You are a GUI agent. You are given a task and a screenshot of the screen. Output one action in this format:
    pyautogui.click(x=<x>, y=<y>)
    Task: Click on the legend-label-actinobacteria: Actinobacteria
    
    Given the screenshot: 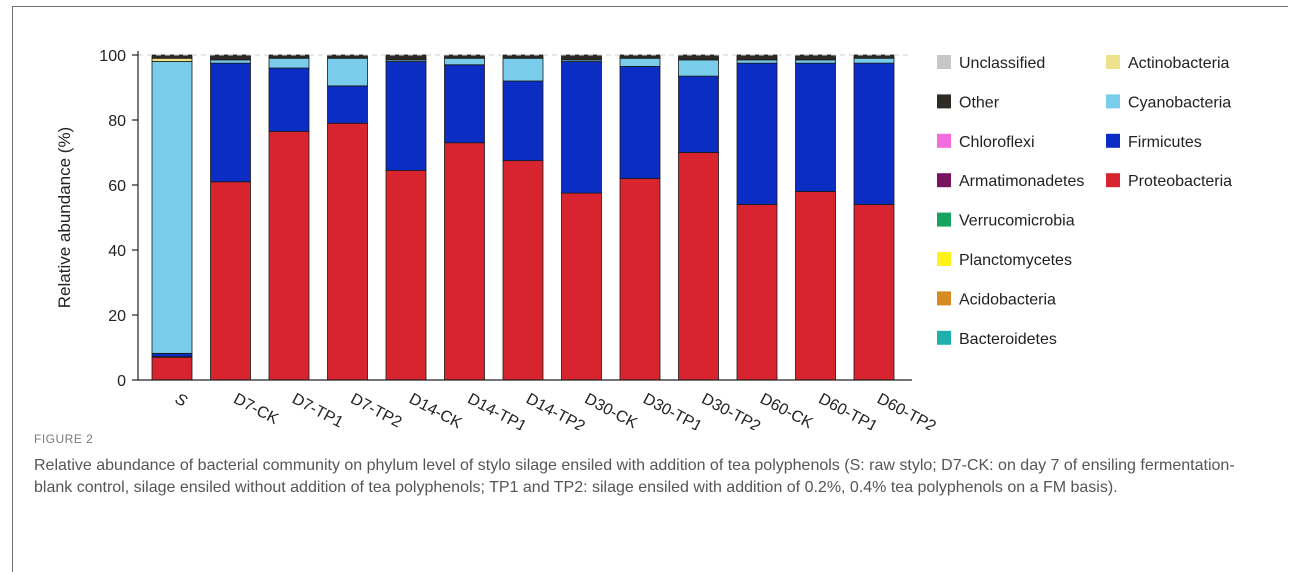 What is the action you would take?
    pyautogui.click(x=1178, y=63)
    